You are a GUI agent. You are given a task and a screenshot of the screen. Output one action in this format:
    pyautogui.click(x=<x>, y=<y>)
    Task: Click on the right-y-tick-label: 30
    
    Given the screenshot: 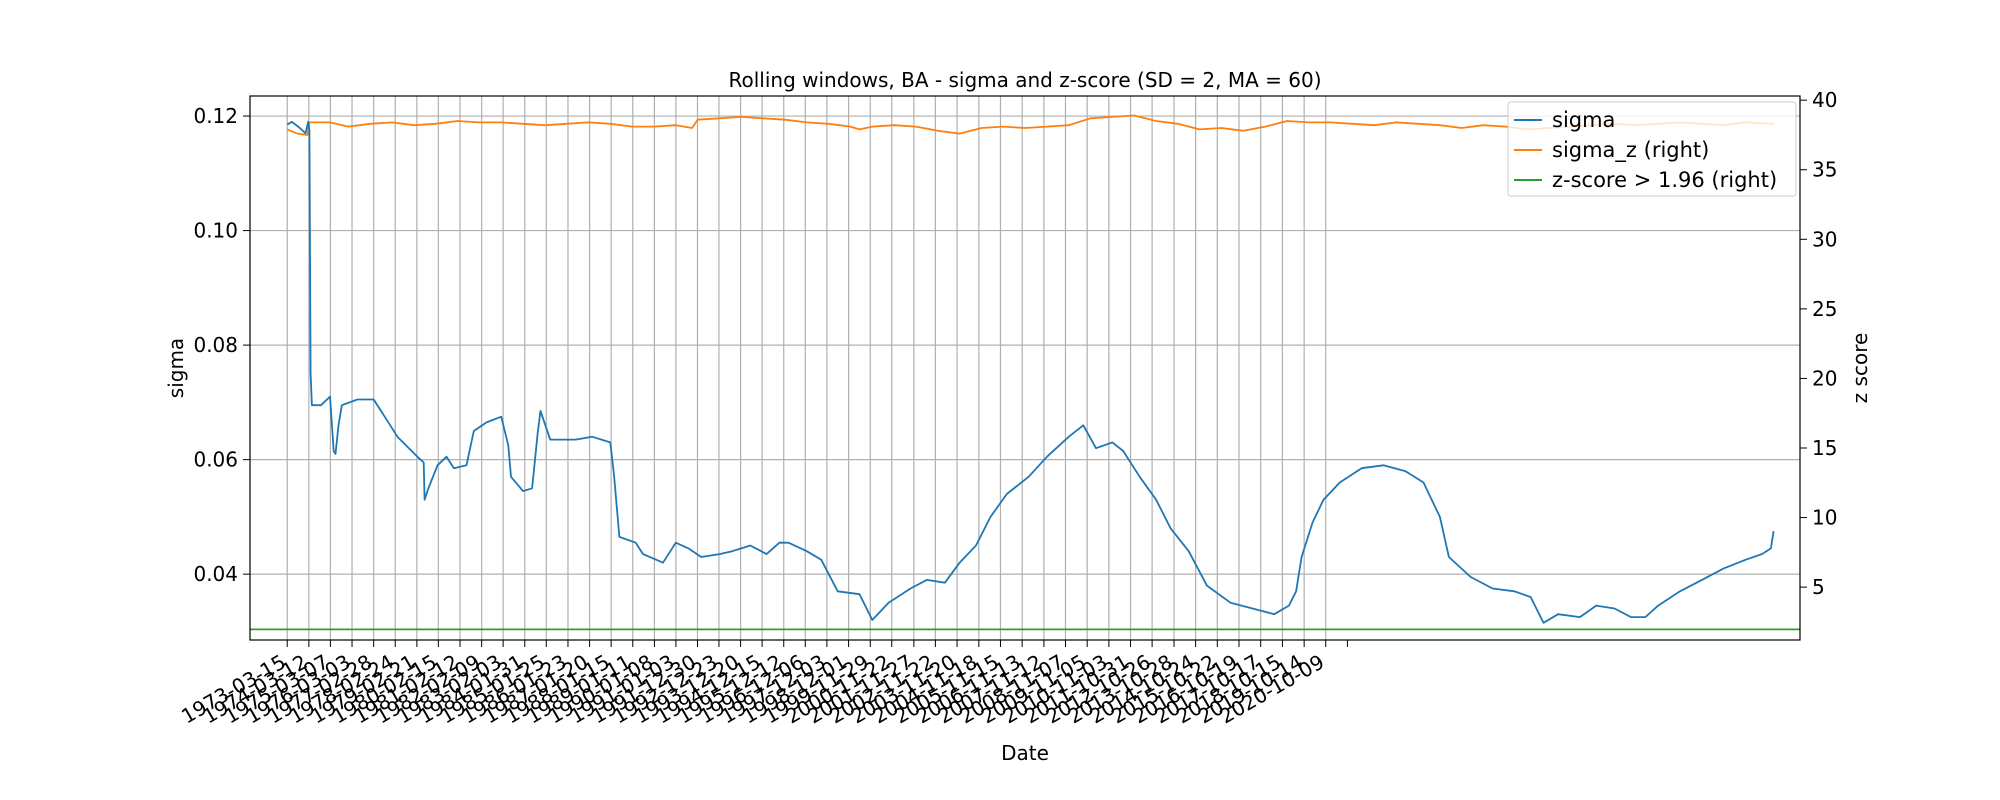 What is the action you would take?
    pyautogui.click(x=1824, y=239)
    